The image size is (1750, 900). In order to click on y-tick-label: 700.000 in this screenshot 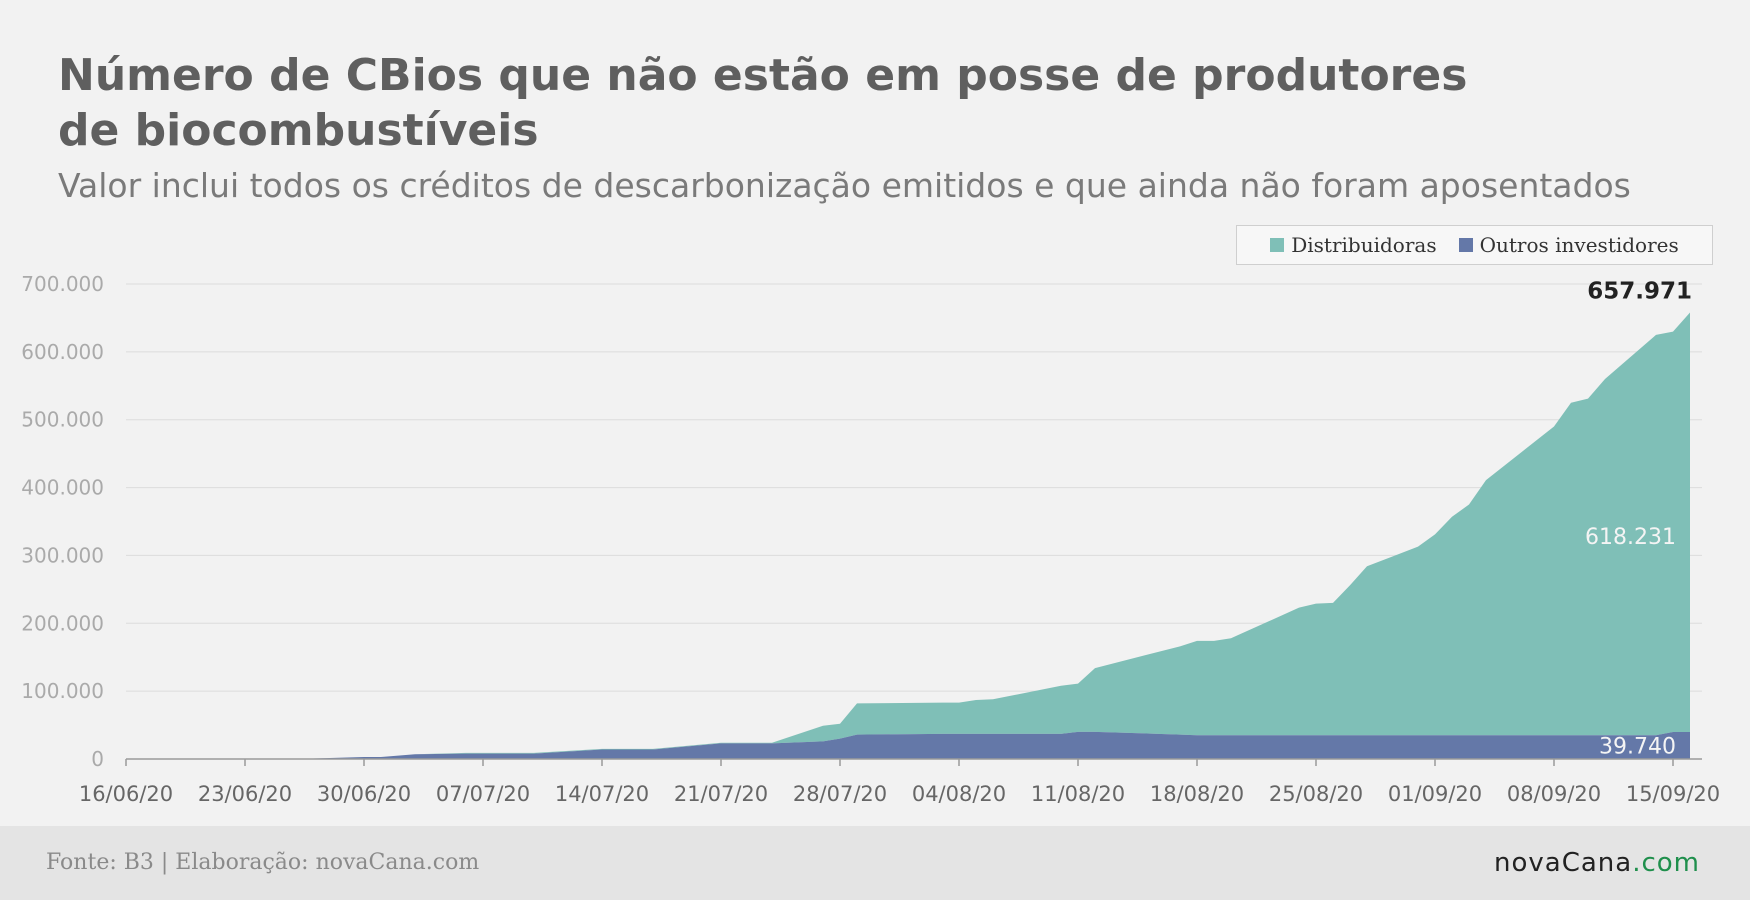, I will do `click(62, 284)`.